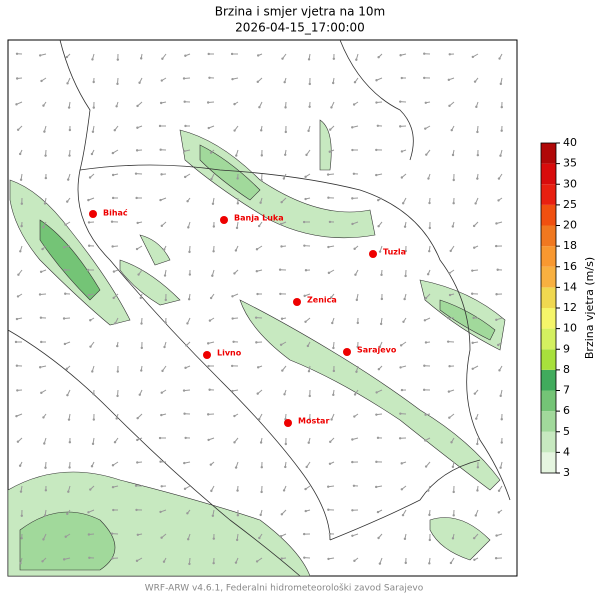 Image resolution: width=600 pixels, height=604 pixels. What do you see at coordinates (347, 352) in the screenshot?
I see `city-dot` at bounding box center [347, 352].